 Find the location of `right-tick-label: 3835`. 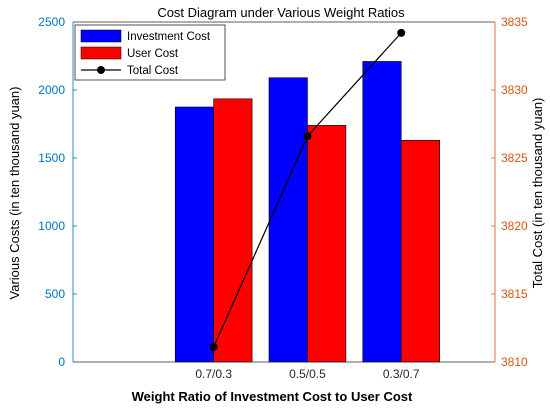

right-tick-label: 3835 is located at coordinates (514, 22).